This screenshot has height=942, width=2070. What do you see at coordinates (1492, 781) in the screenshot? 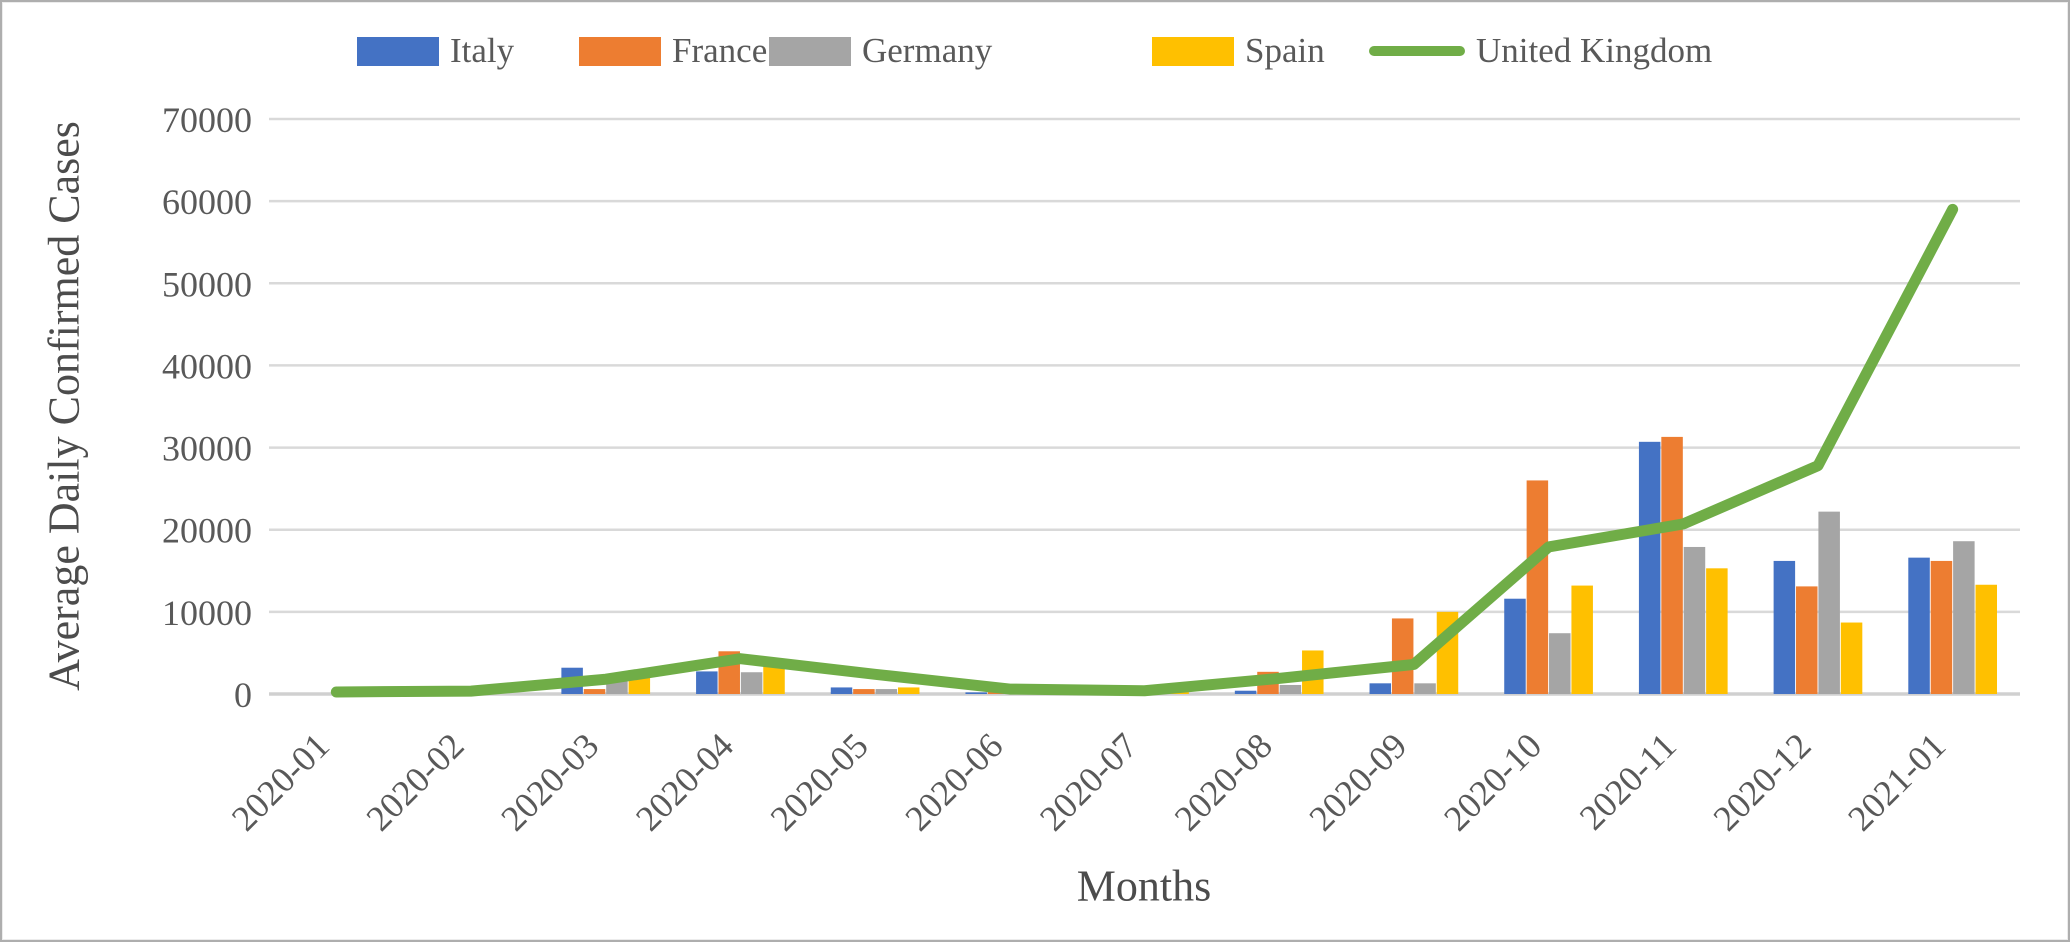
I see `x-tick-label: 2020-10` at bounding box center [1492, 781].